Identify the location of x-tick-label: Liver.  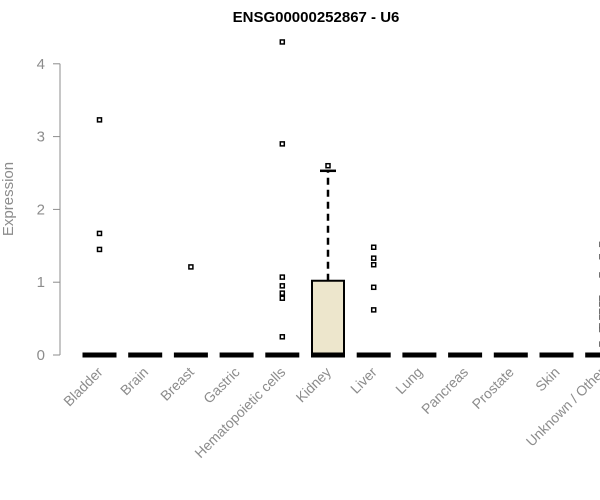
(363, 380).